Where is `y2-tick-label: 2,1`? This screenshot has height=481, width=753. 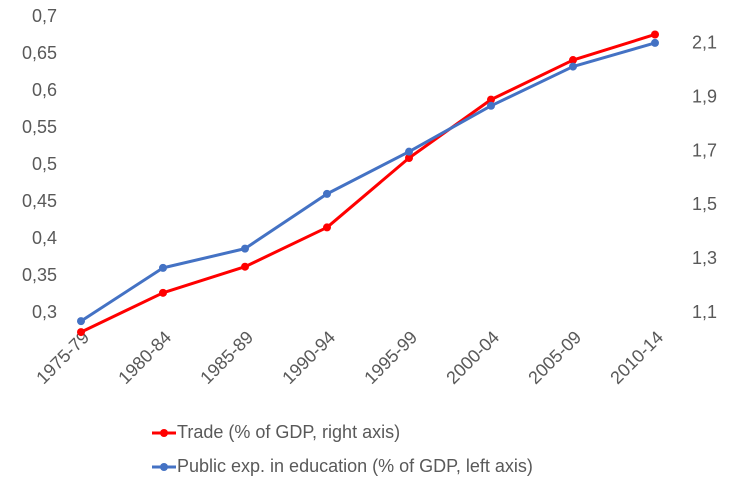 y2-tick-label: 2,1 is located at coordinates (704, 43).